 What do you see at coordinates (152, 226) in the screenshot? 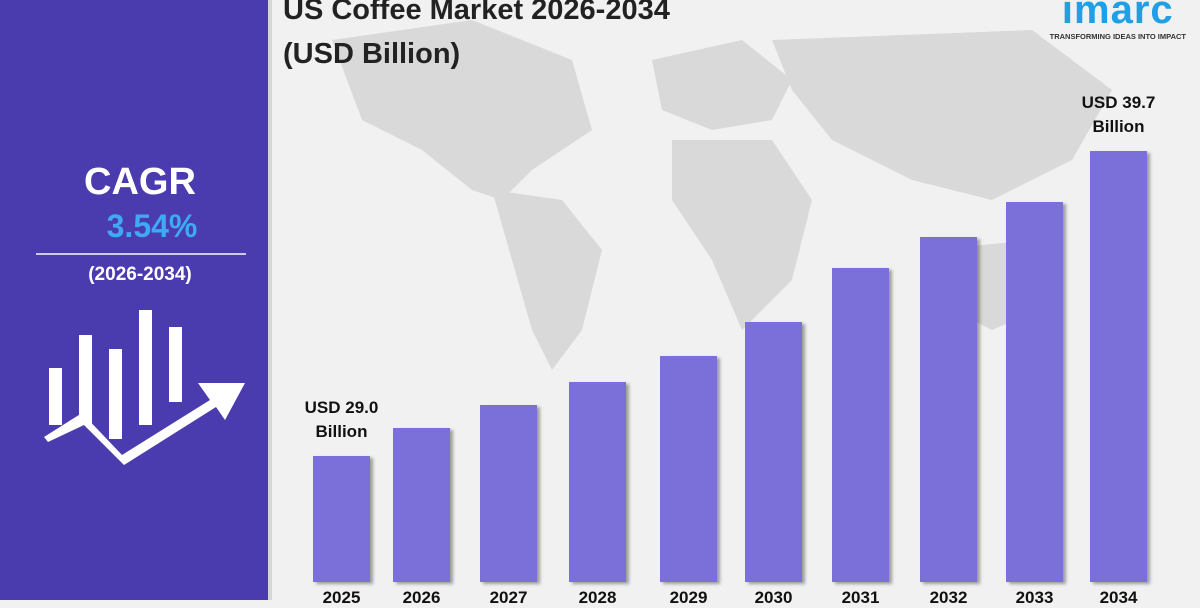
I see `cagr-value: 3.54%` at bounding box center [152, 226].